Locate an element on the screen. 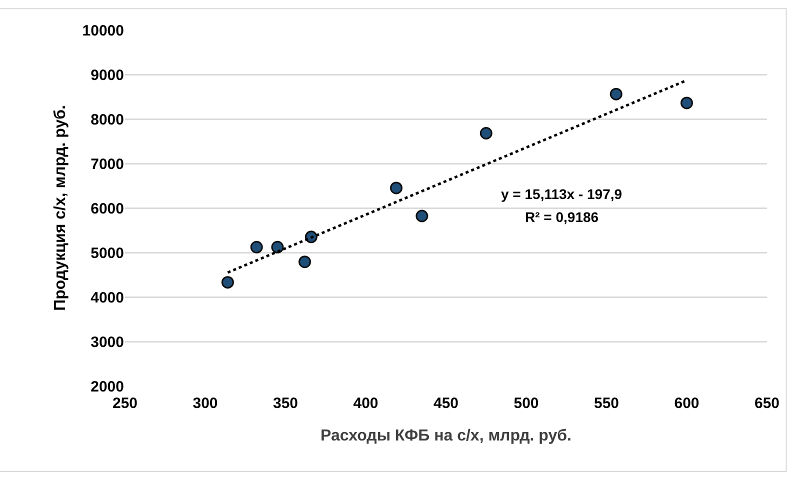 The height and width of the screenshot is (481, 792). annotation: R² = 0,9186 is located at coordinates (562, 217).